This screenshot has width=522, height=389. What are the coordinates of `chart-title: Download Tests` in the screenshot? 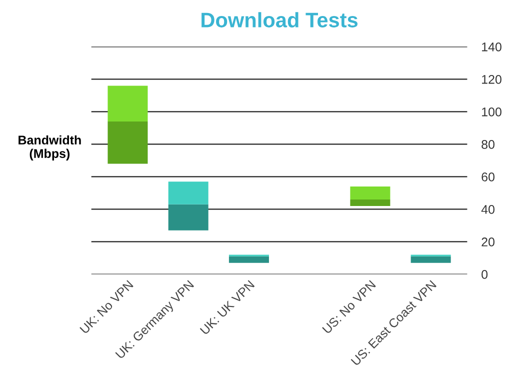 It's located at (280, 20).